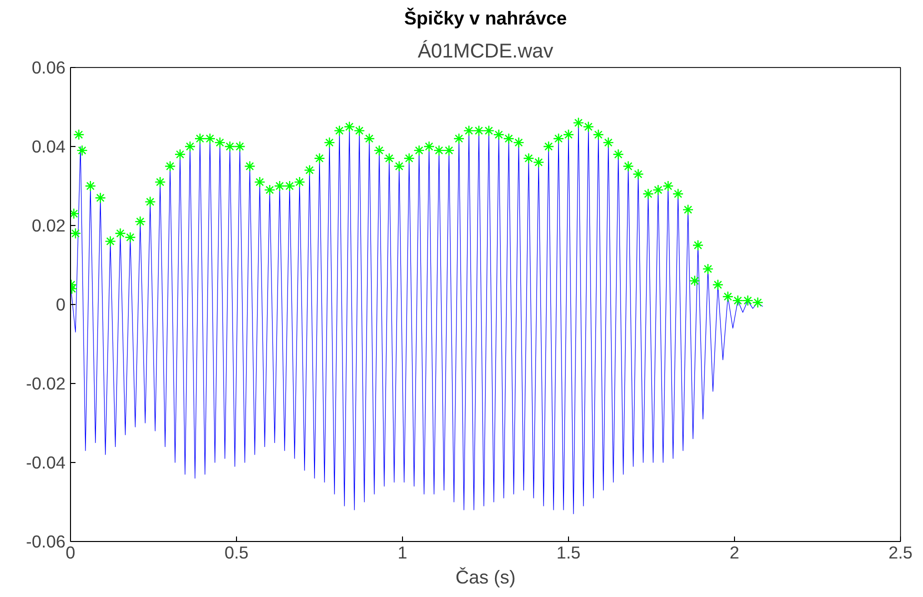 This screenshot has height=597, width=923. What do you see at coordinates (46, 462) in the screenshot?
I see `y-tick-label: -0.04` at bounding box center [46, 462].